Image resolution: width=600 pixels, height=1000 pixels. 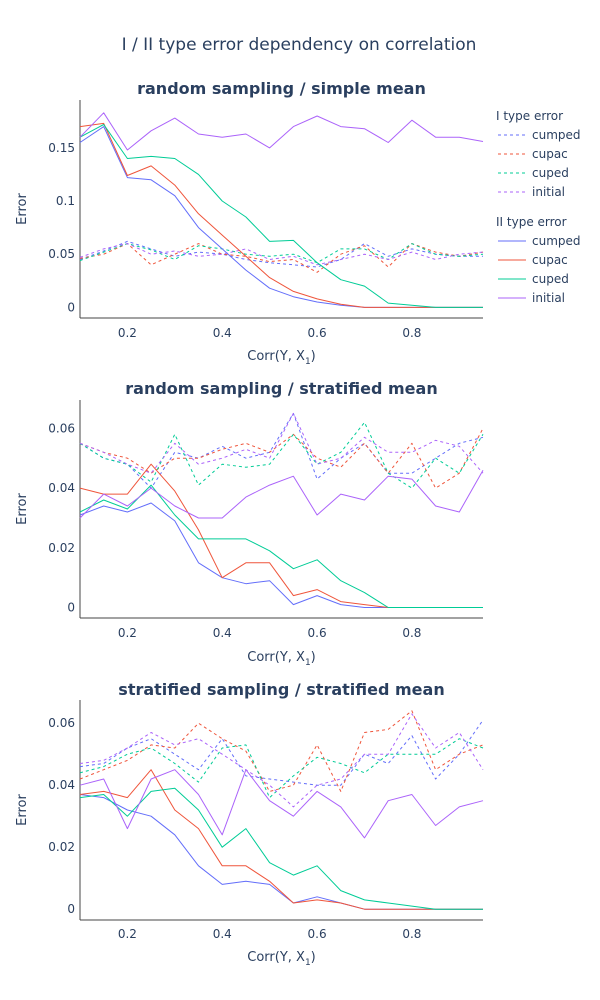 I want to click on legend-item-cupac-type-ii: cupac, so click(x=533, y=260).